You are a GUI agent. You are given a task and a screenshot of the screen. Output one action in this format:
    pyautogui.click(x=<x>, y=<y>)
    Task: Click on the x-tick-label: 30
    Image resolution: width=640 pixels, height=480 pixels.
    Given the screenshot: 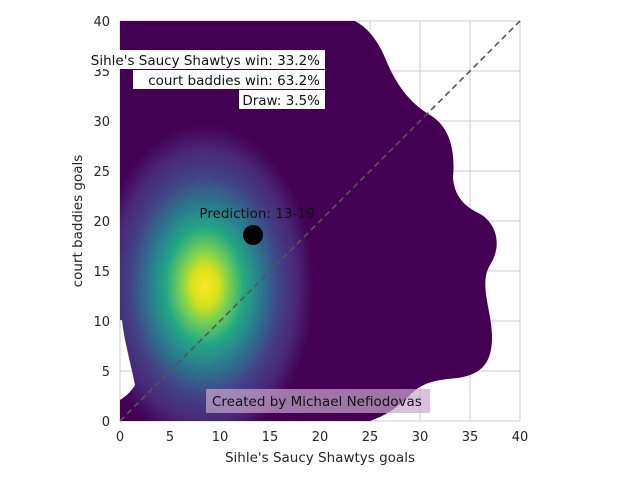 What is the action you would take?
    pyautogui.click(x=420, y=437)
    